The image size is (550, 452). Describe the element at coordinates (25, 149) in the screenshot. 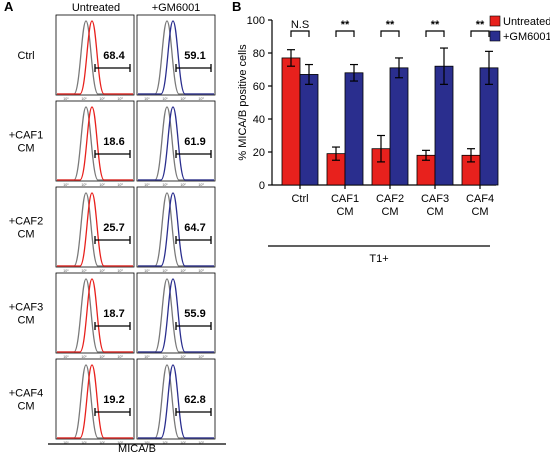

I see `row-label-1-1: CM` at that location.